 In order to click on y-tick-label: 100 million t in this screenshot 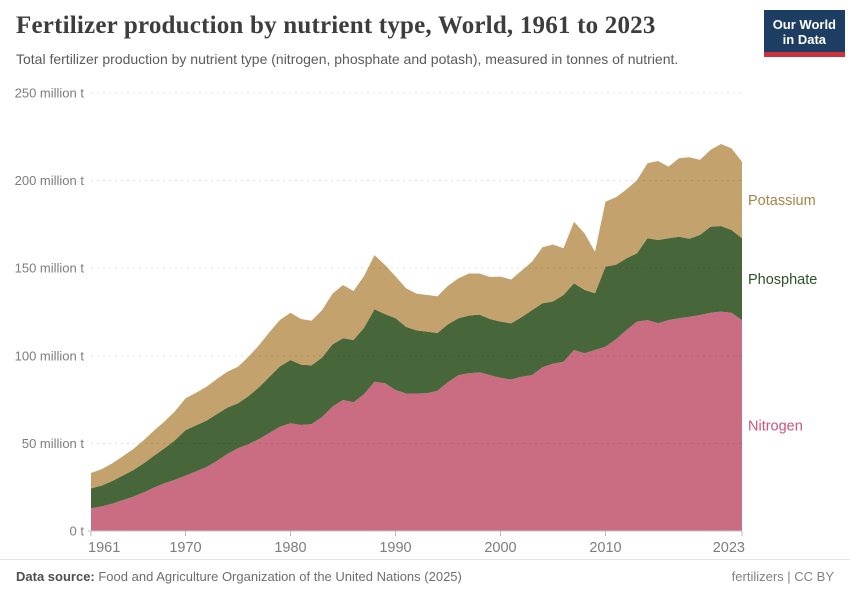, I will do `click(50, 355)`.